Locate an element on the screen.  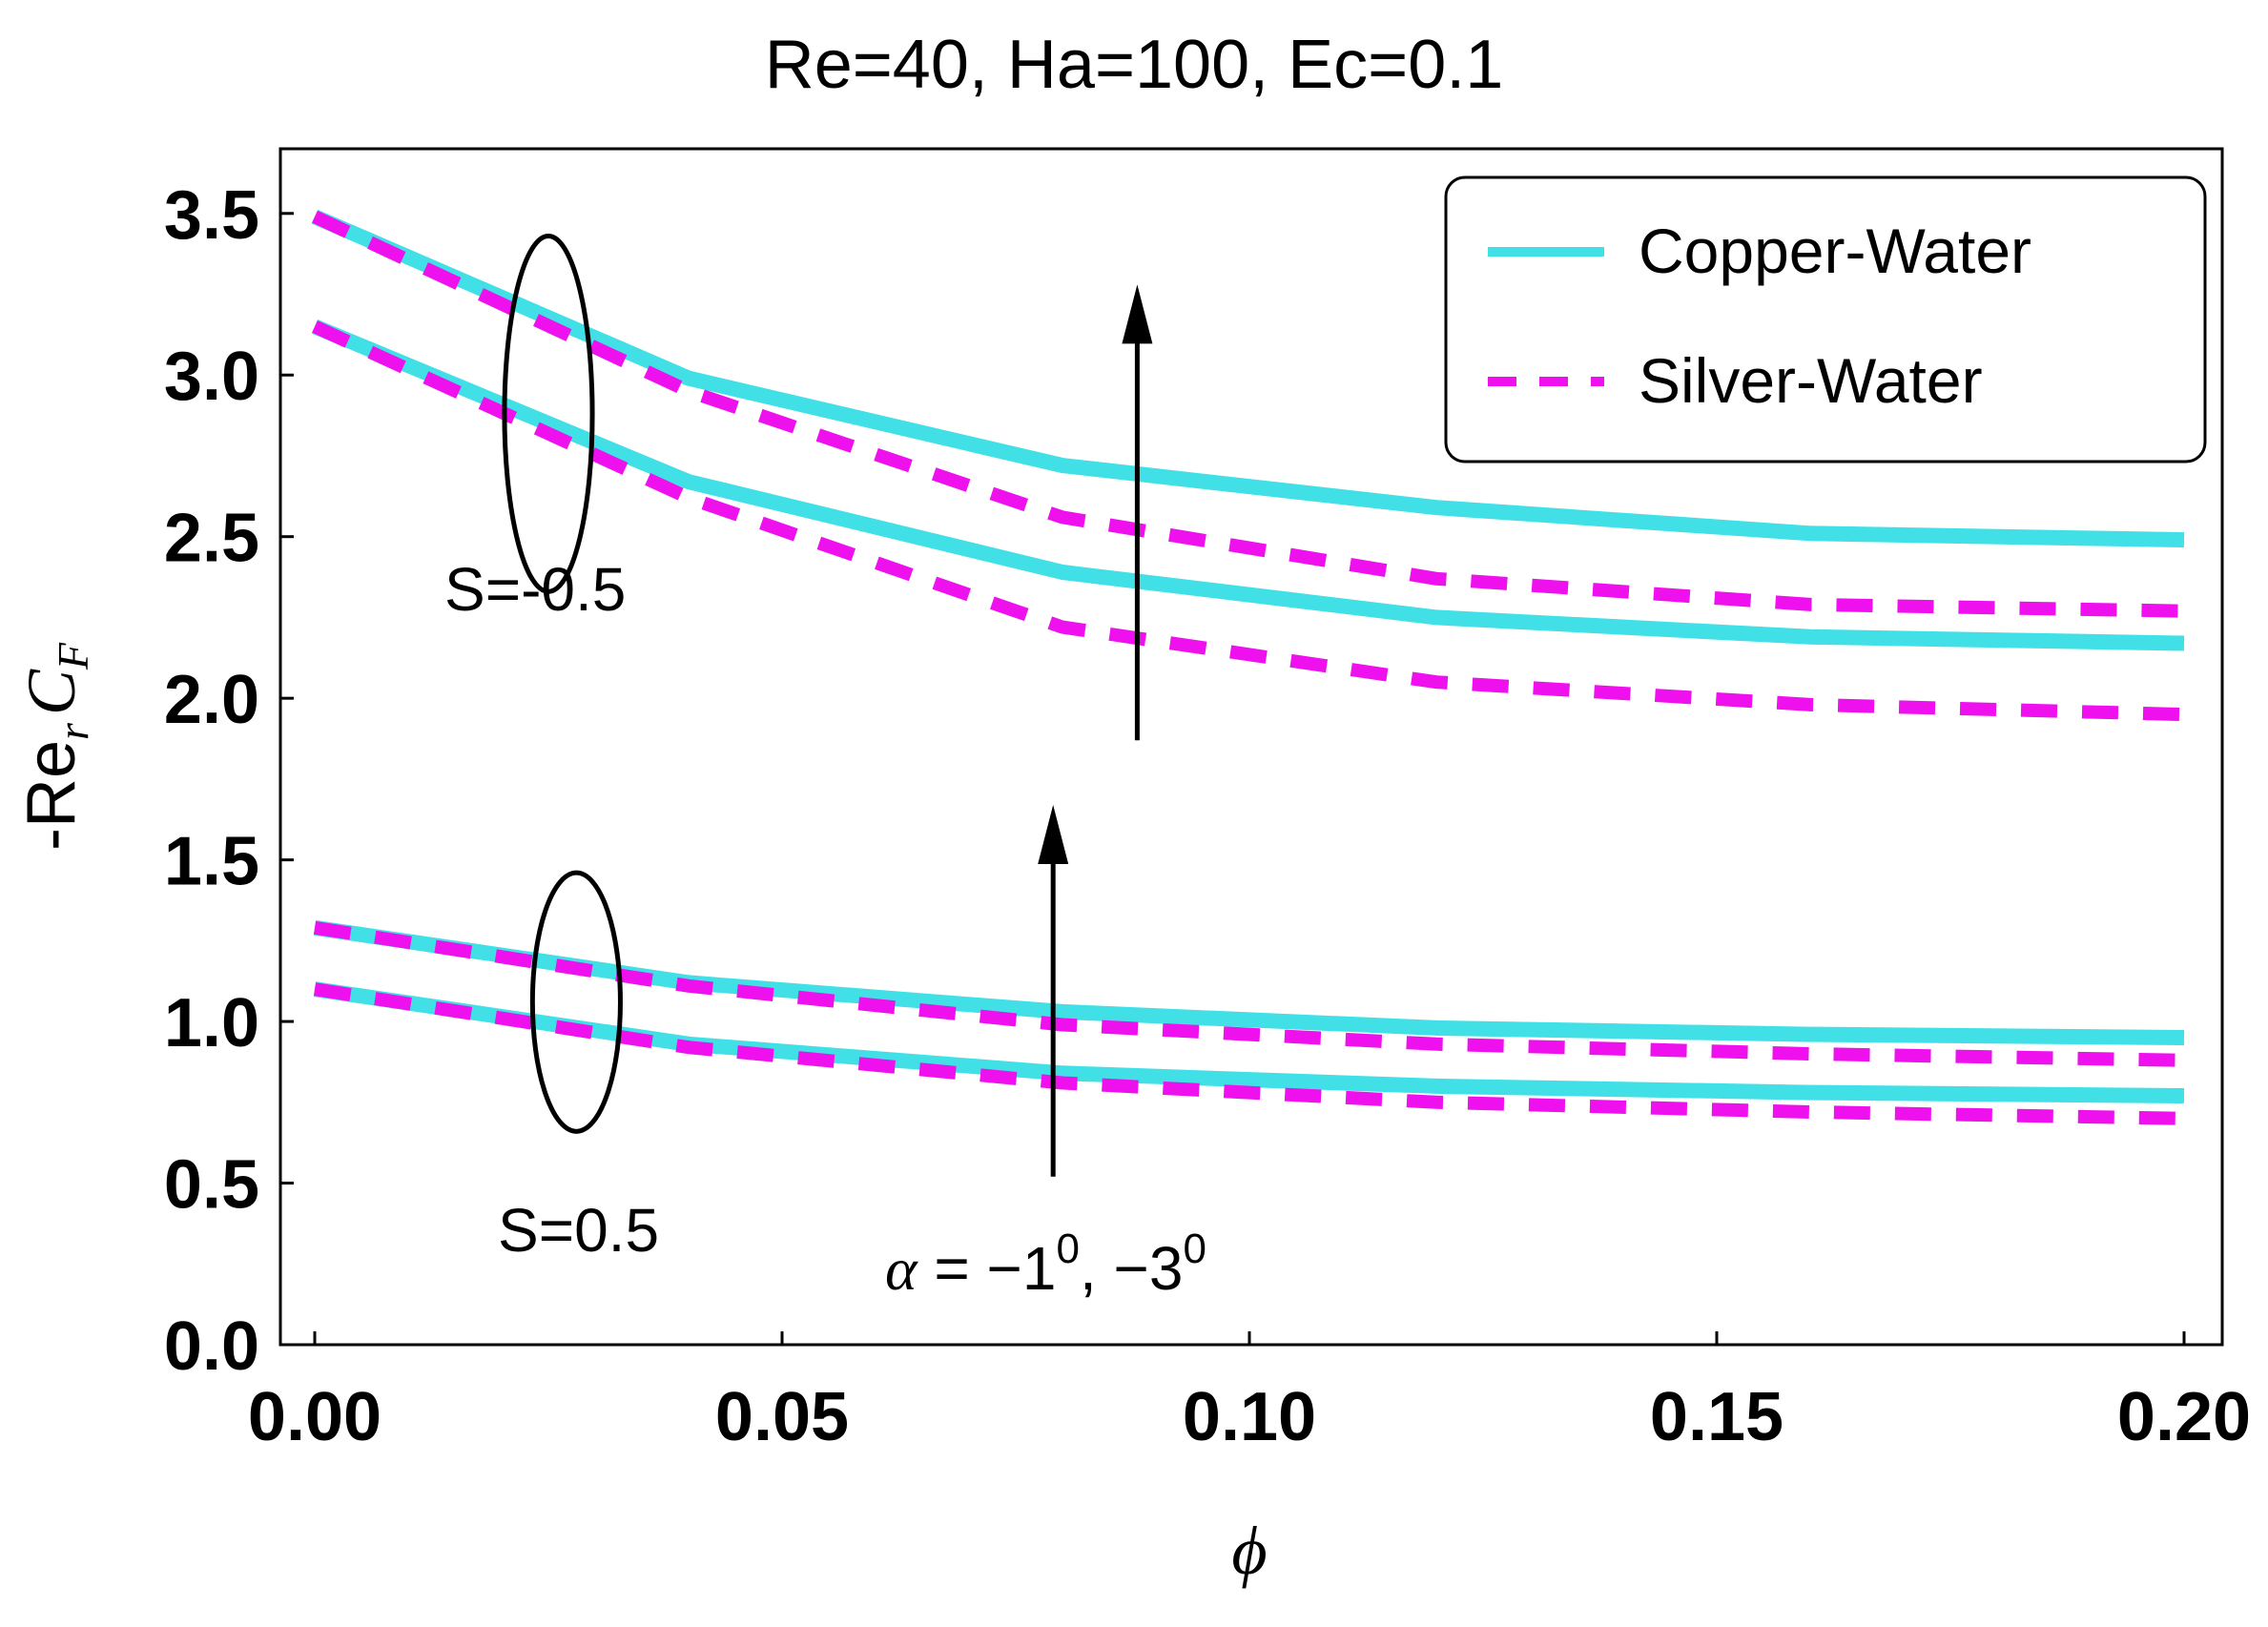
alpha-sup-2: 0 is located at coordinates (1195, 1248).